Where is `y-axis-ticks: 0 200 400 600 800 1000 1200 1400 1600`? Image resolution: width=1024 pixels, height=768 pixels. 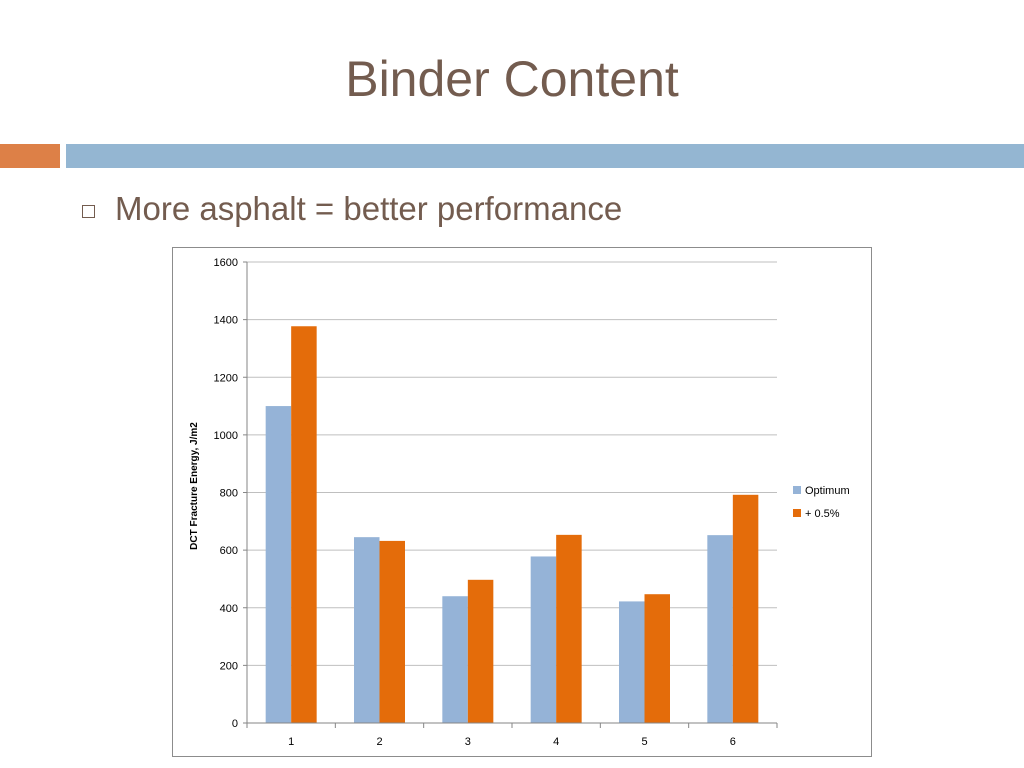
y-axis-ticks: 0 200 400 600 800 1000 1200 1400 1600 is located at coordinates (230, 493).